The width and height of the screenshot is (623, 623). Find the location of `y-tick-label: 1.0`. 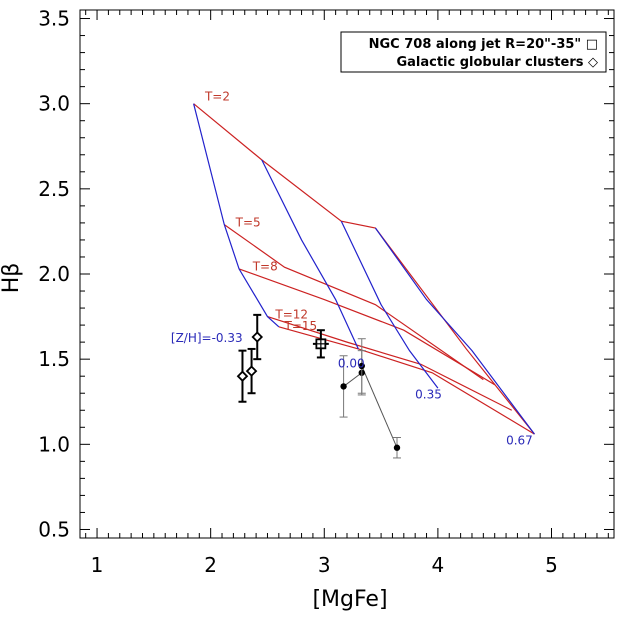

y-tick-label: 1.0 is located at coordinates (54, 444).